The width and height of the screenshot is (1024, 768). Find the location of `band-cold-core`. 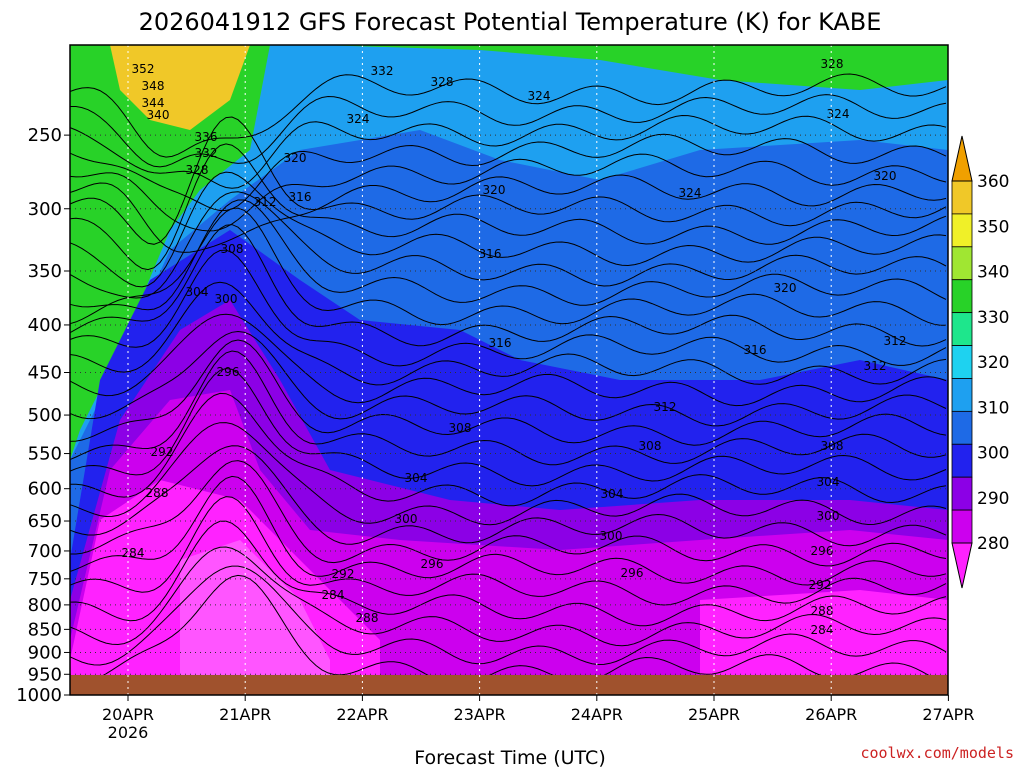

band-cold-core is located at coordinates (255, 617).